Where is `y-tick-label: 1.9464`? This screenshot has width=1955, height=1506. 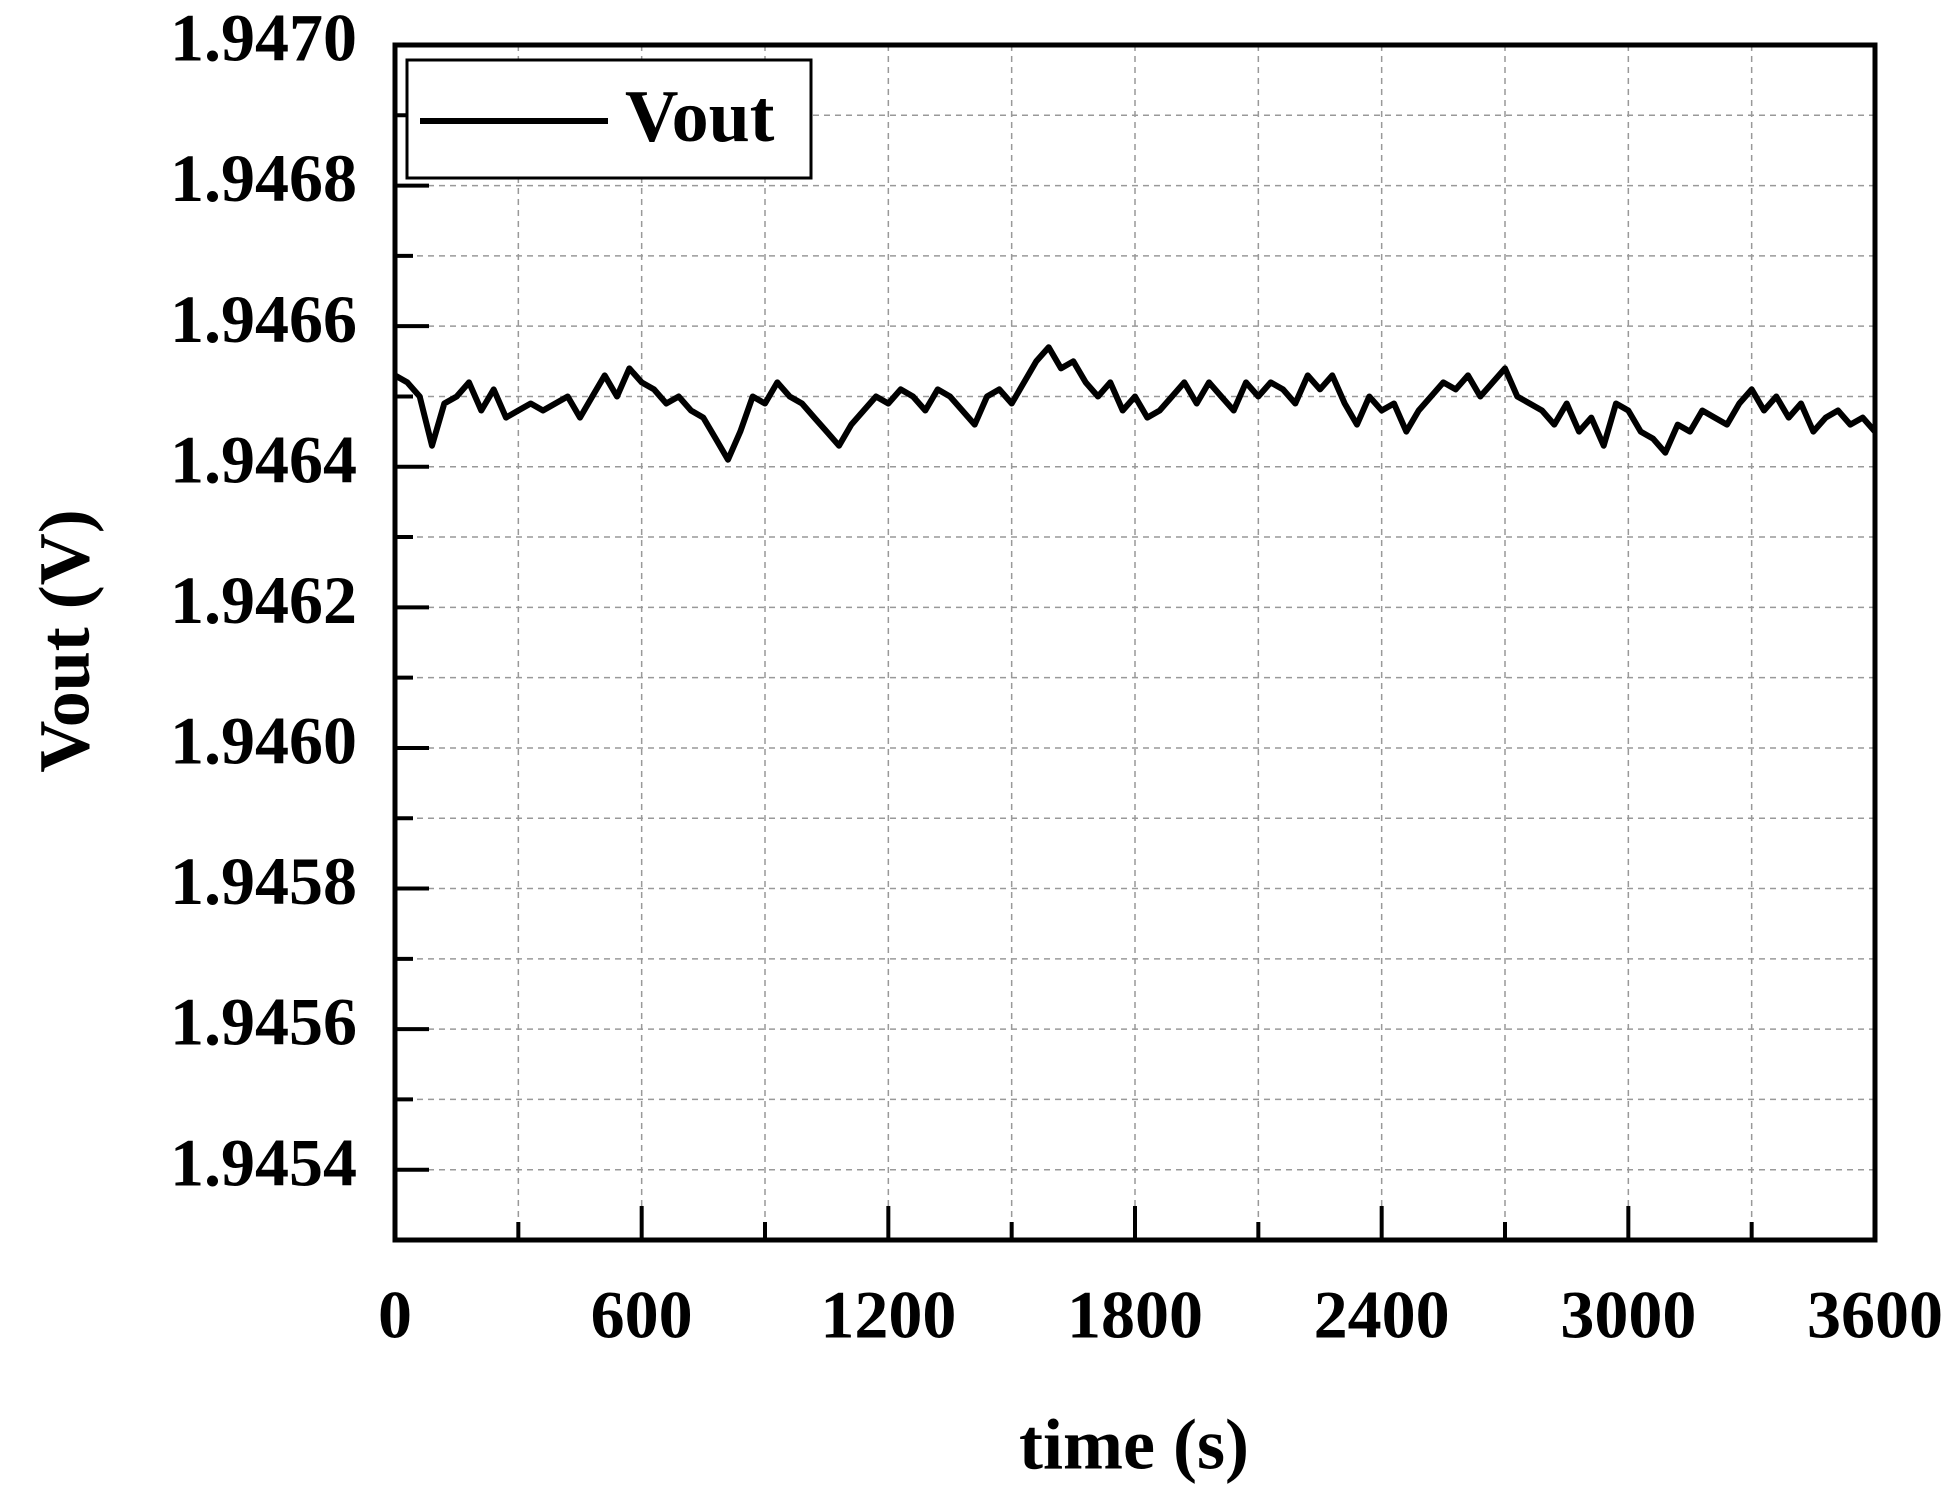 y-tick-label: 1.9464 is located at coordinates (263, 459).